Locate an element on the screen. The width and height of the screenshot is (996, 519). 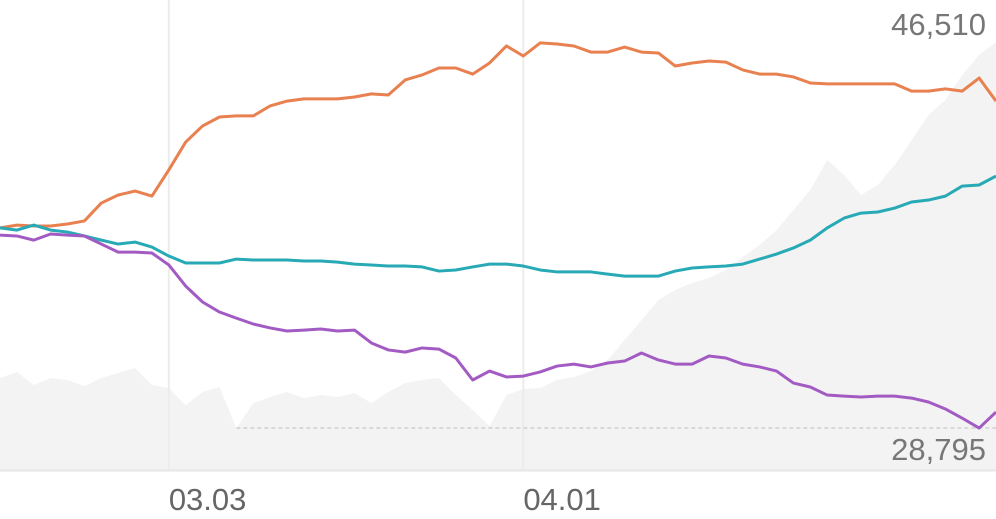
x-tick-label: 03.03 is located at coordinates (208, 499).